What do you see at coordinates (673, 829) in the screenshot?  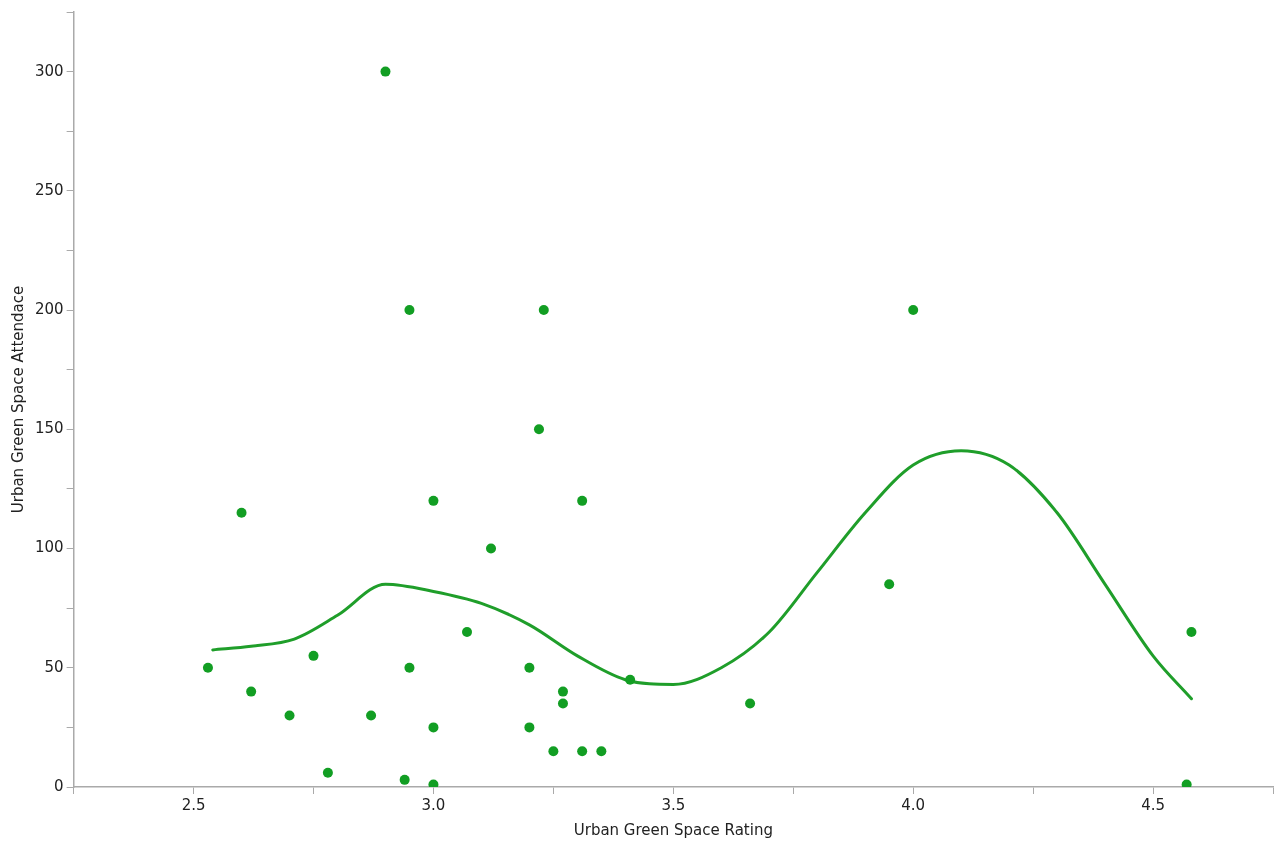 I see `x-axis-title: Urban Green Space Rating` at bounding box center [673, 829].